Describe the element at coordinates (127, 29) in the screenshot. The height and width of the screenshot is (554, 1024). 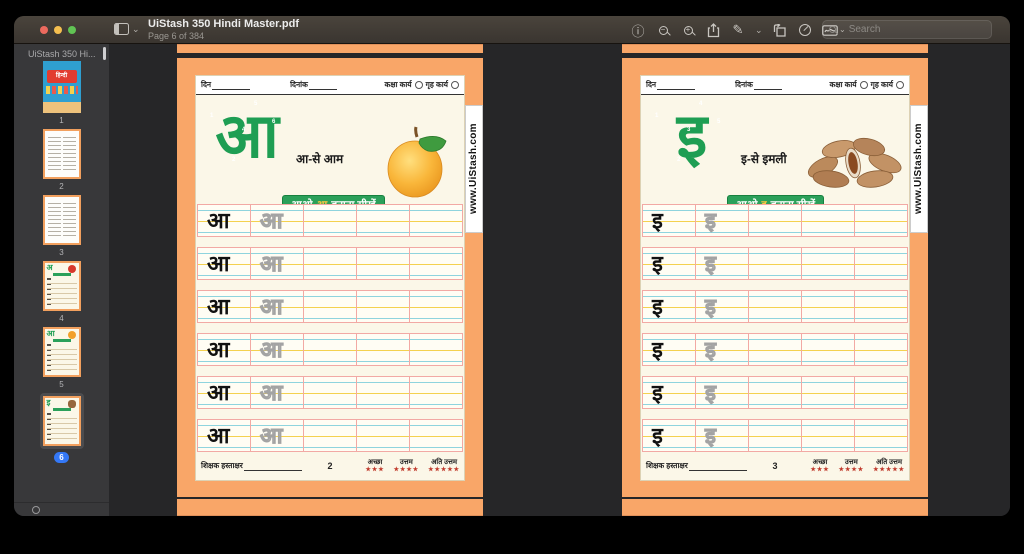
I see `sidebar-toggle-button: ⌄` at that location.